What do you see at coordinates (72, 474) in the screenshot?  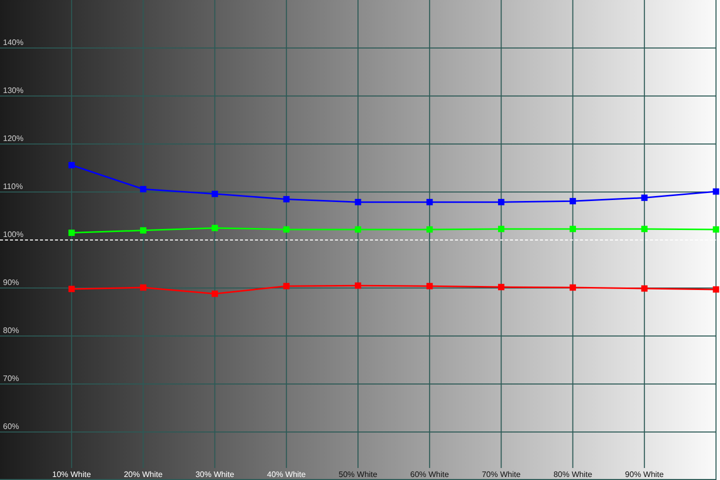 I see `x-tick-label: 10% White` at bounding box center [72, 474].